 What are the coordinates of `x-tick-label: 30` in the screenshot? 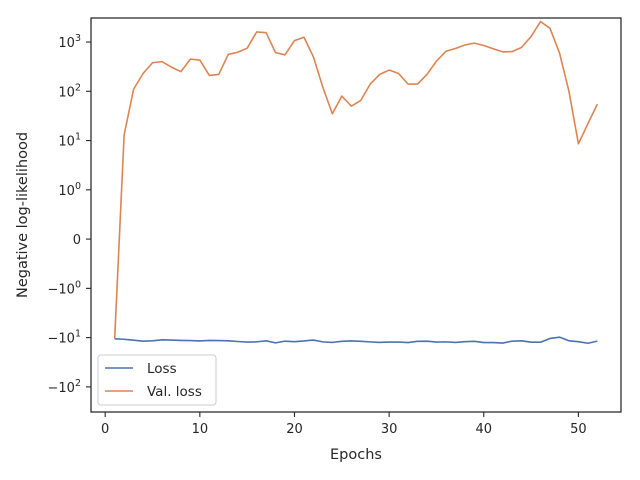 It's located at (389, 429).